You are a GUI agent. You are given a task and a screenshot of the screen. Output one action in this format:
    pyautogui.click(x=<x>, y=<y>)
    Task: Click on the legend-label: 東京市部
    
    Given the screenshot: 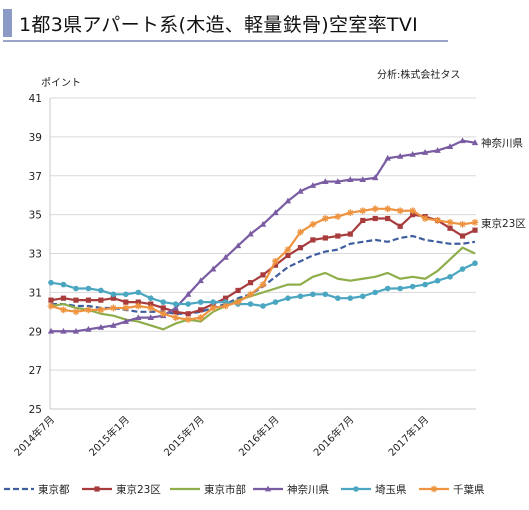 What is the action you would take?
    pyautogui.click(x=225, y=489)
    